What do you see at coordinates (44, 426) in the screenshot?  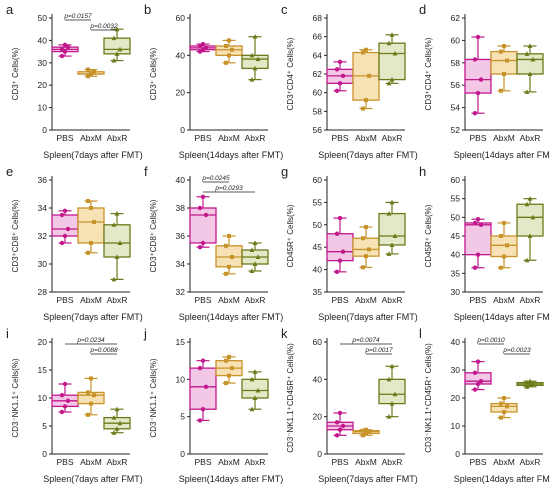 I see `y-tick-label: 5` at bounding box center [44, 426].